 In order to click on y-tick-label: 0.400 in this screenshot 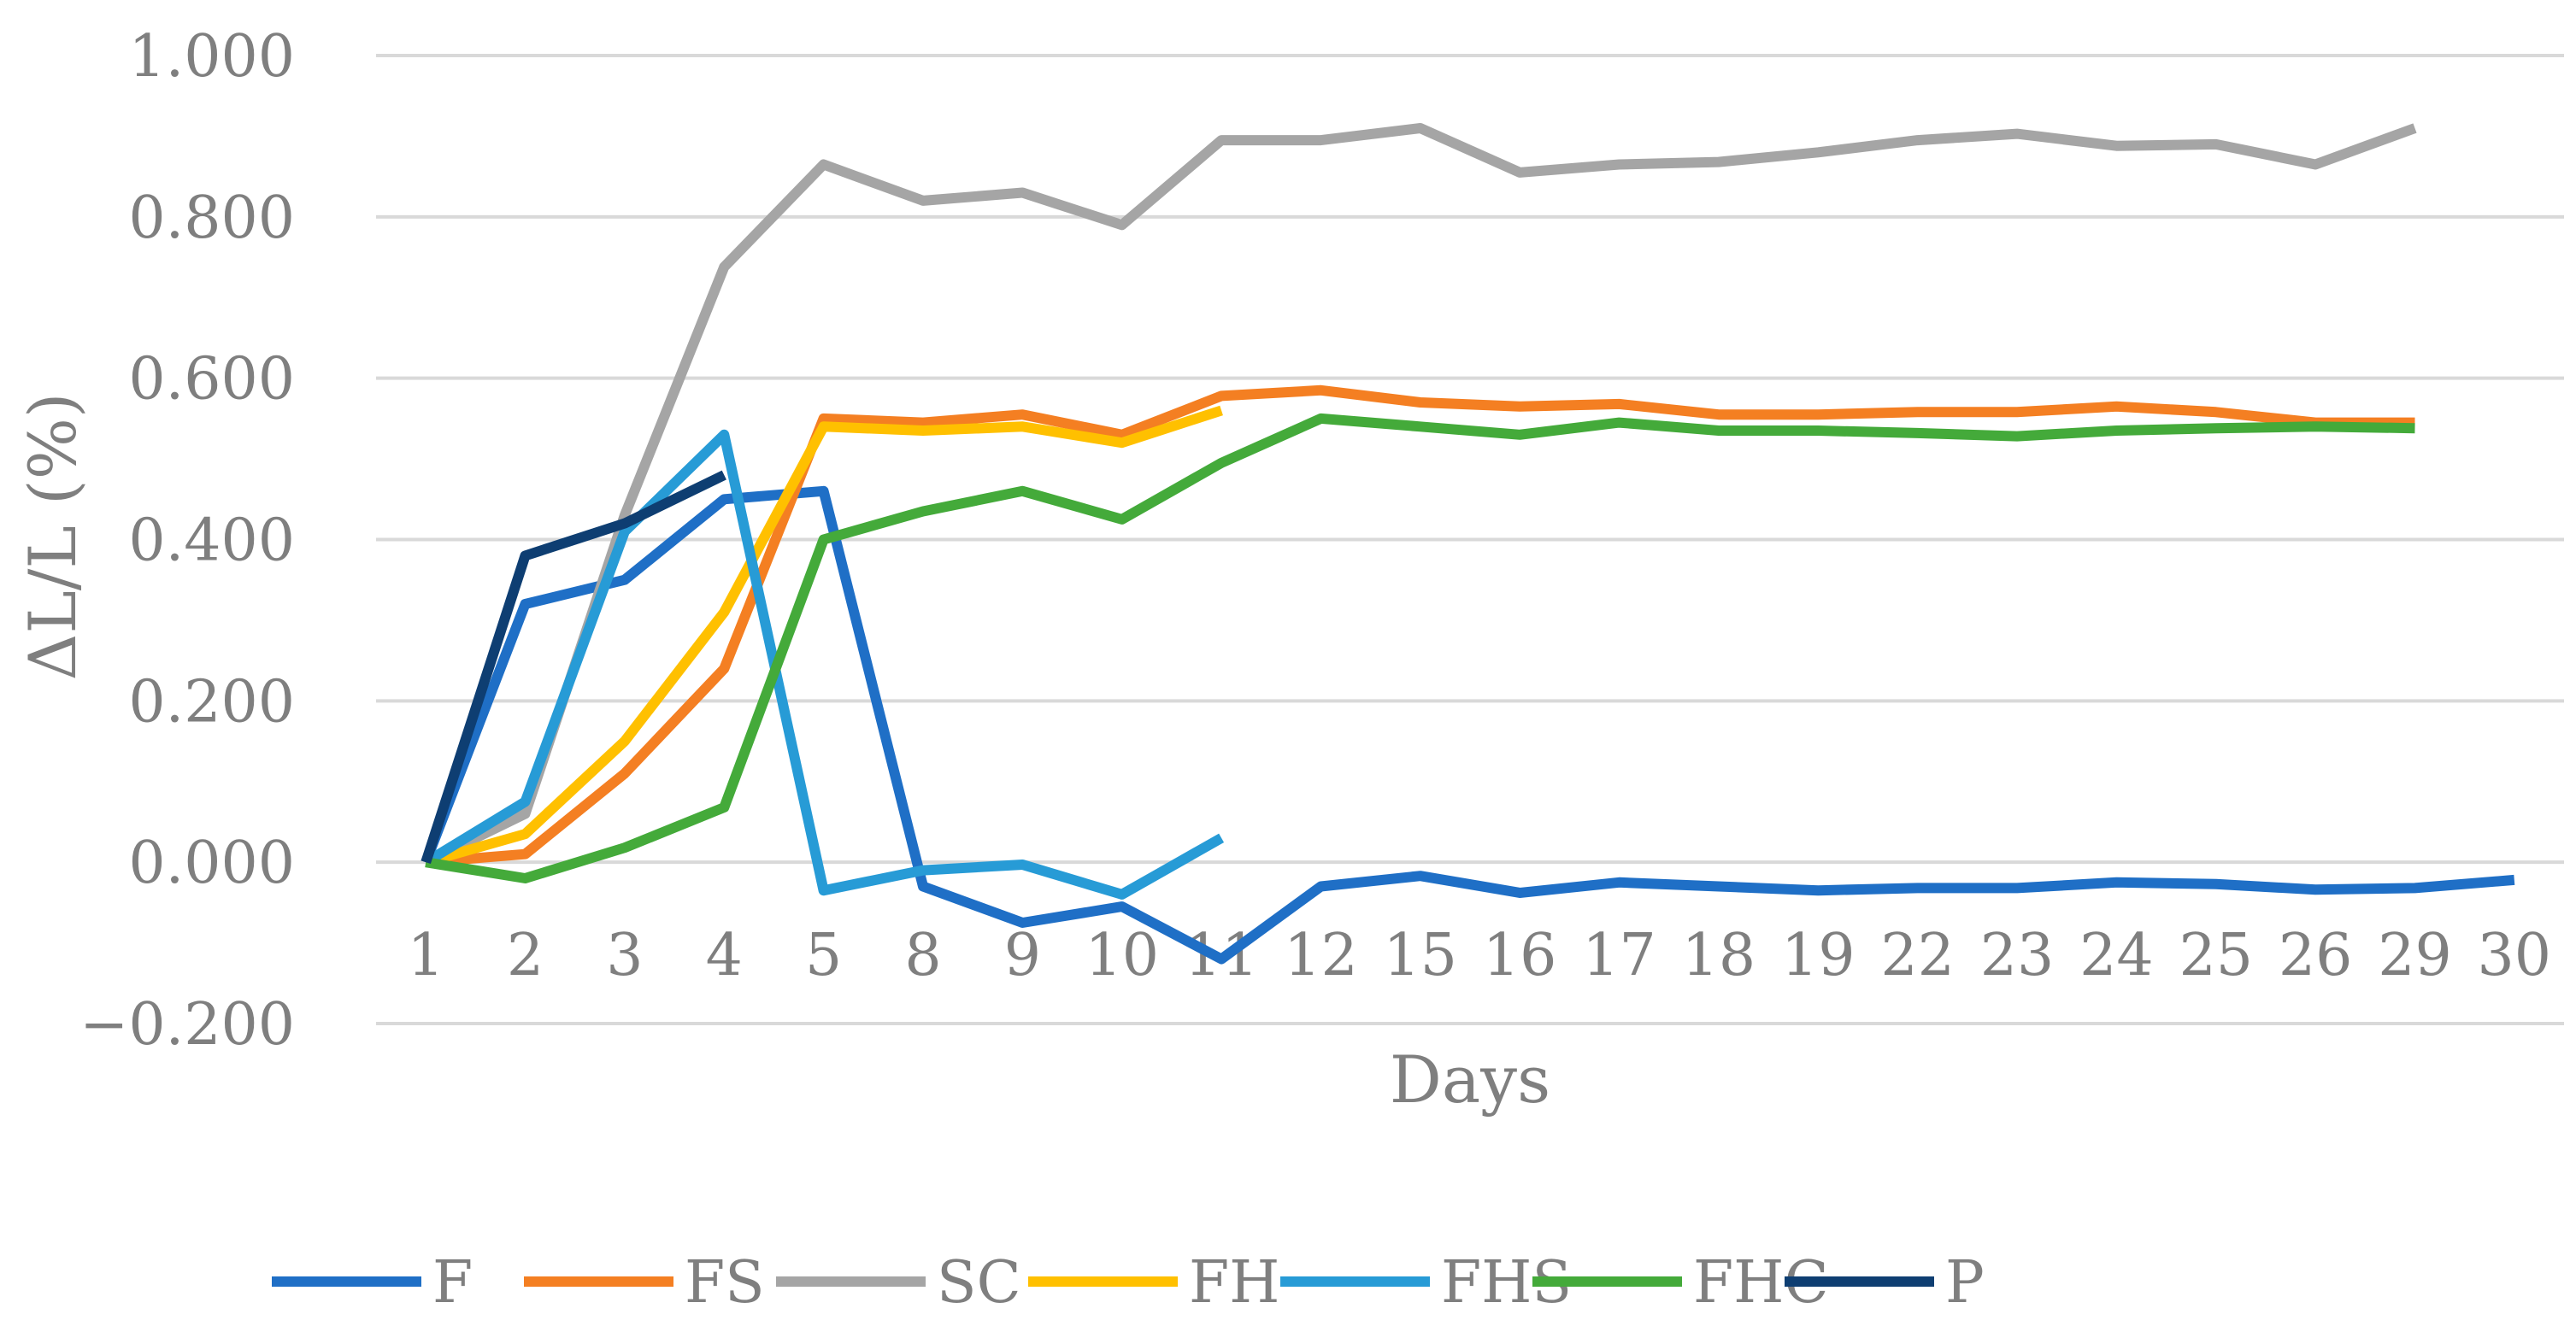, I will do `click(211, 541)`.